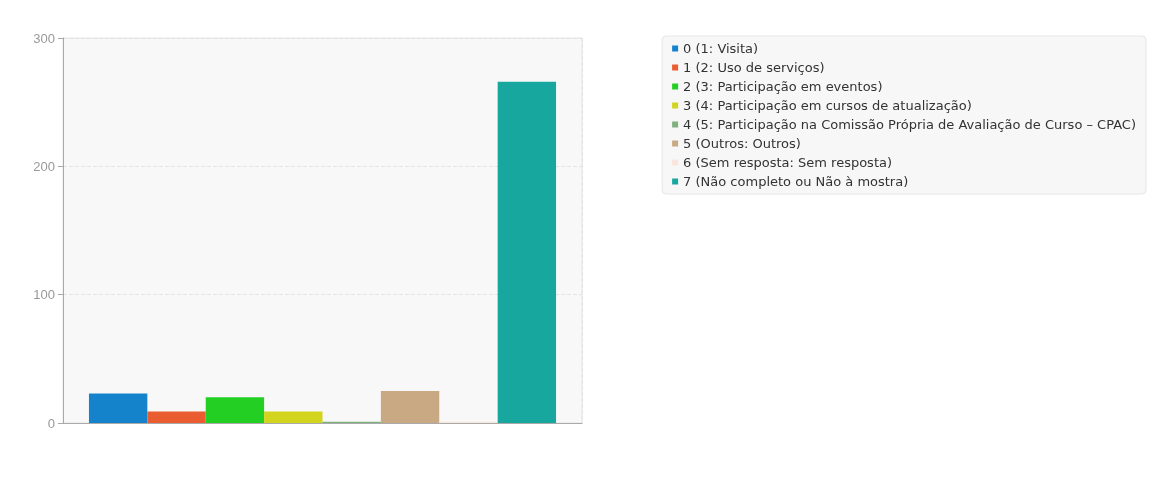 The height and width of the screenshot is (481, 1160). I want to click on legend-label: 4 (5: Participação na Comissão Própria de Avaliação de Curso – CPAC), so click(910, 124).